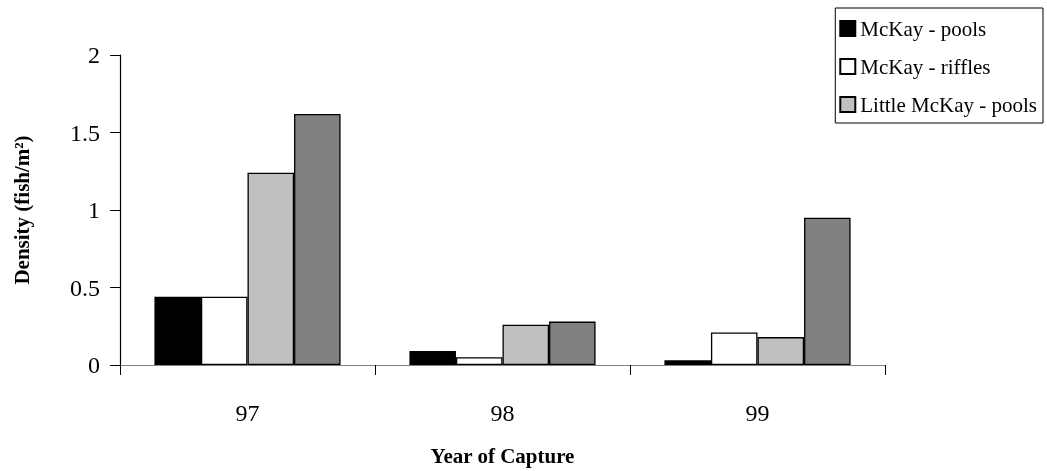 The image size is (1047, 471). I want to click on legend-label: McKay - riffles, so click(925, 66).